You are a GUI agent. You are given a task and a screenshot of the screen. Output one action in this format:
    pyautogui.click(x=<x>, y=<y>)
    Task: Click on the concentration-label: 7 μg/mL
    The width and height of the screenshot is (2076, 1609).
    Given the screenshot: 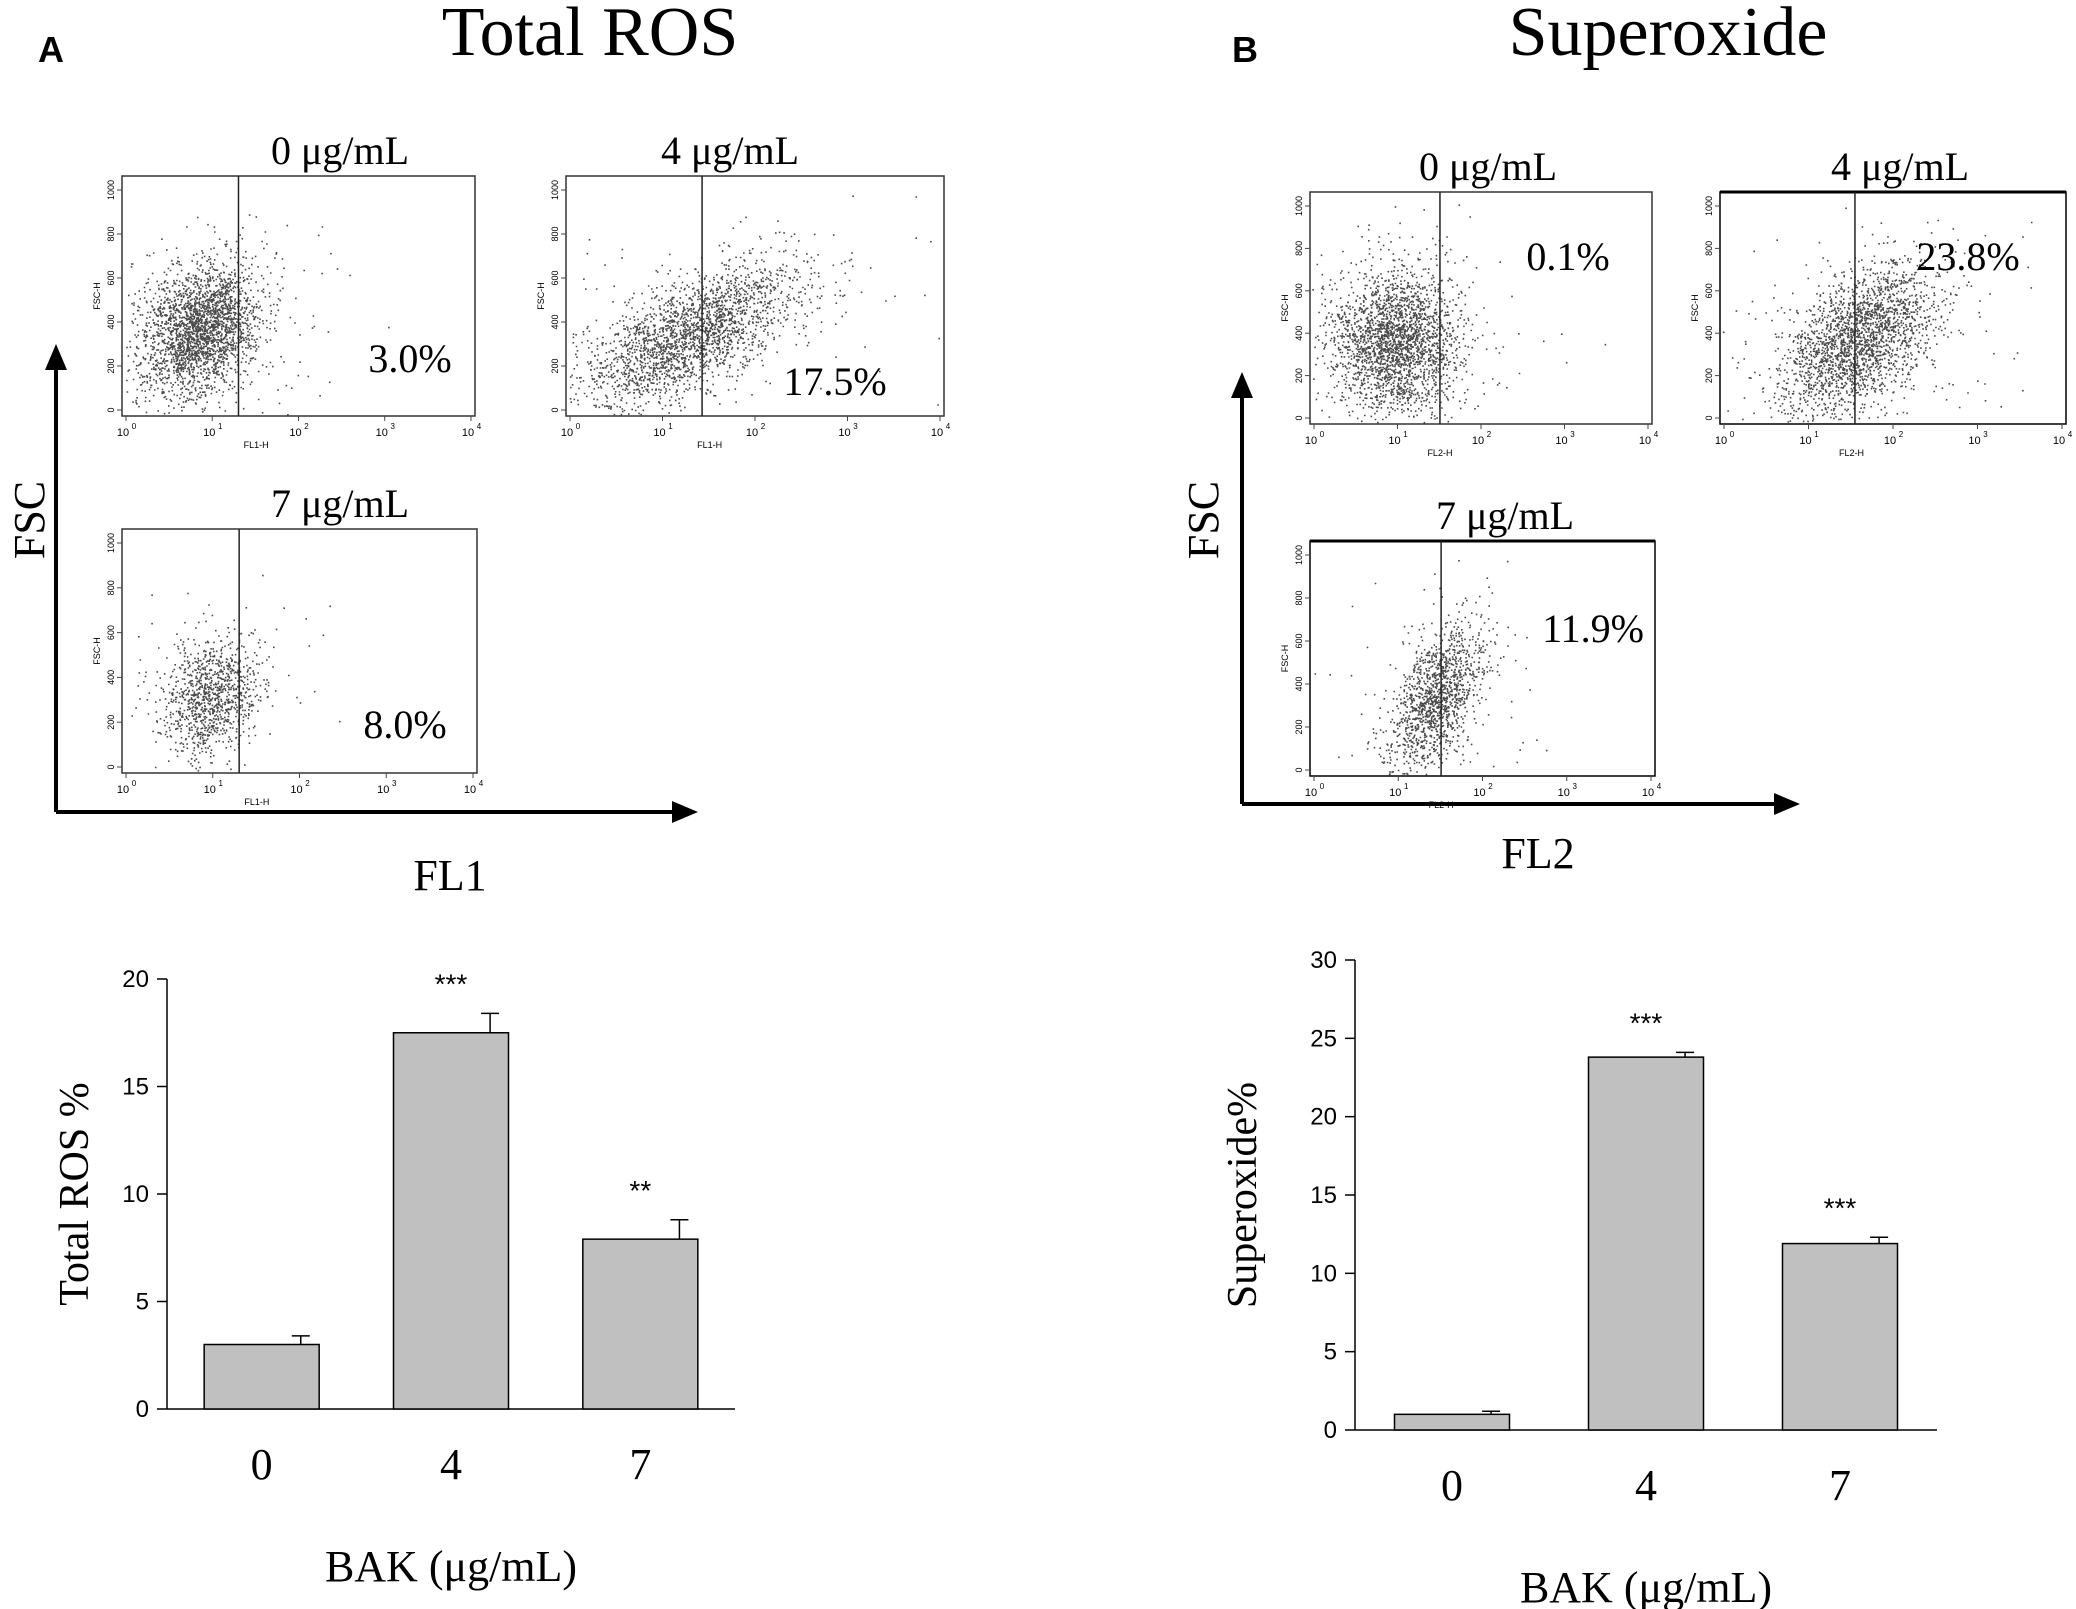 What is the action you would take?
    pyautogui.click(x=1505, y=515)
    